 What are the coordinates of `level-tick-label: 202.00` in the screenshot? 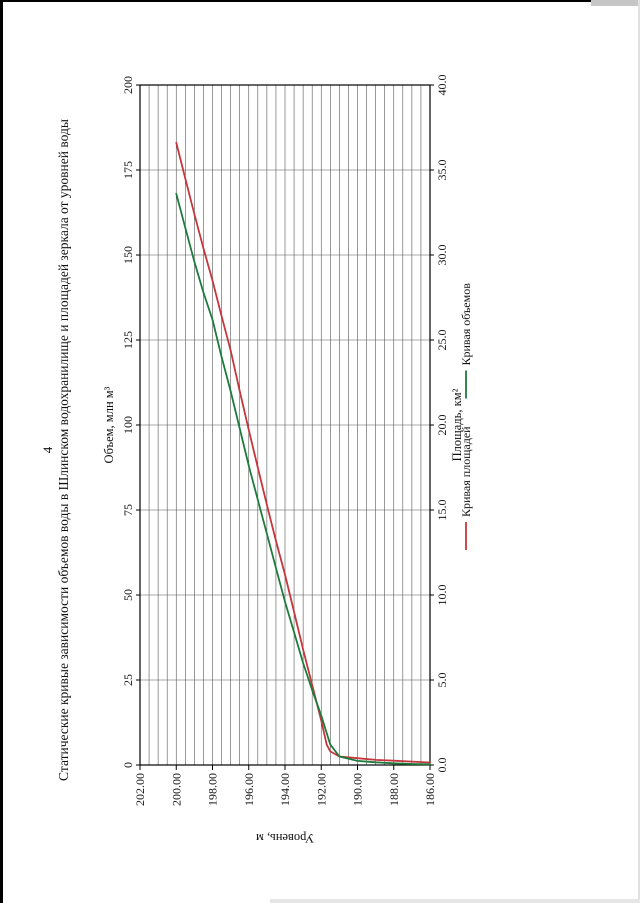 It's located at (140, 789).